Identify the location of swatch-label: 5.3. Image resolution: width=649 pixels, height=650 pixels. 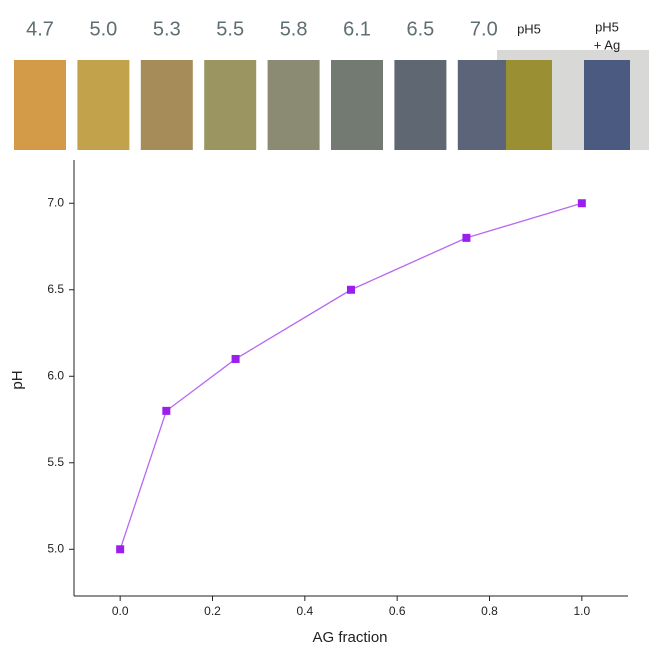
(167, 29).